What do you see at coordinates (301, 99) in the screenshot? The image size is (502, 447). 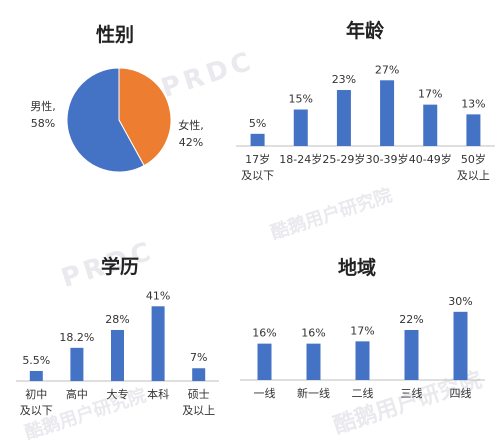 I see `data-label: 15%` at bounding box center [301, 99].